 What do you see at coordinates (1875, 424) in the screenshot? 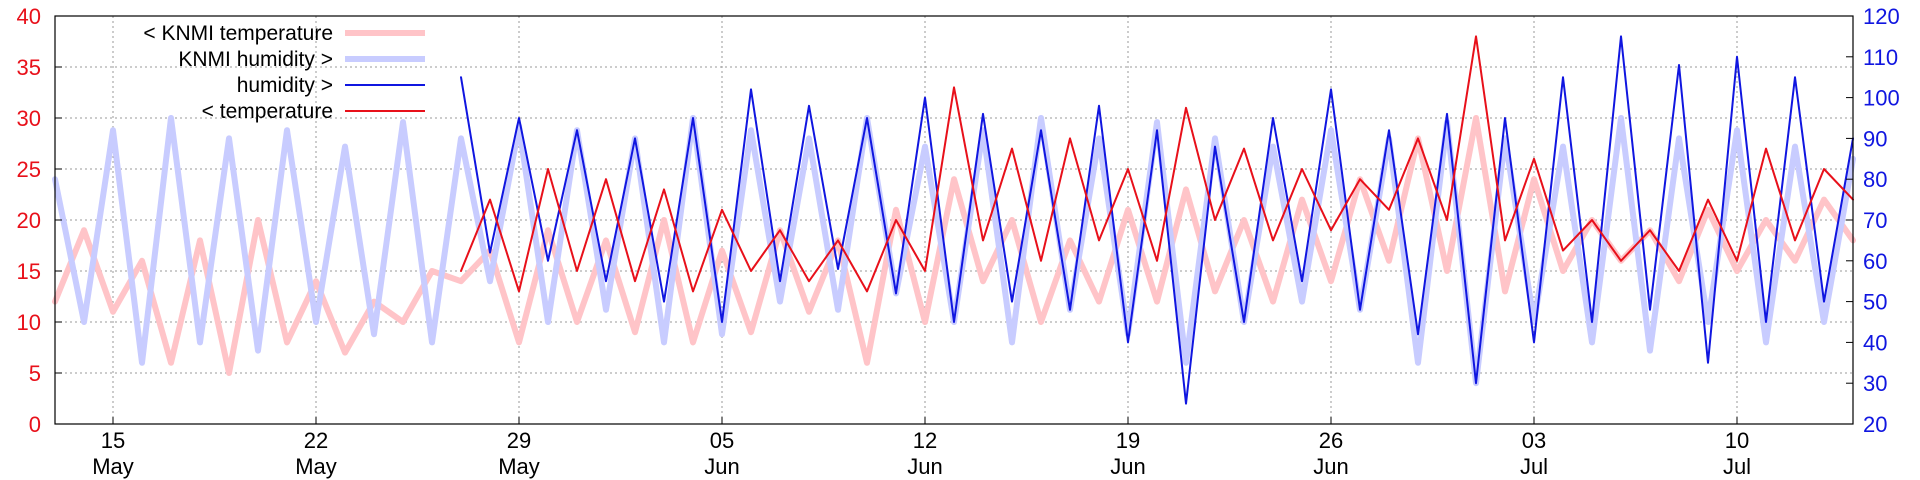
I see `y-right-tick-label: 20` at bounding box center [1875, 424].